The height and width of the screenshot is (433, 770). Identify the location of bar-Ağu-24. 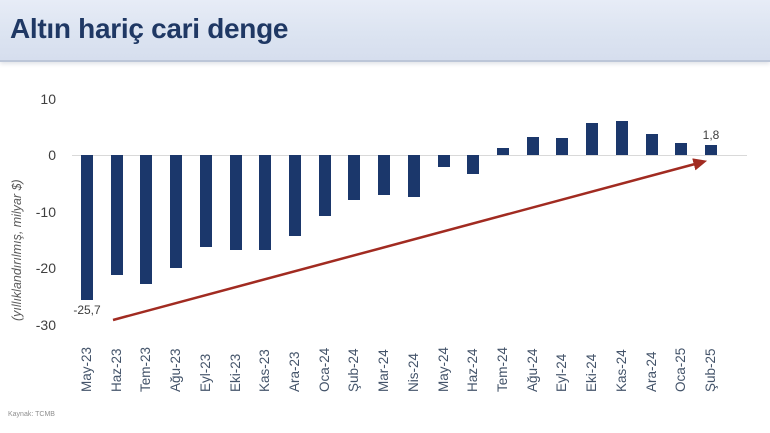
(532, 146).